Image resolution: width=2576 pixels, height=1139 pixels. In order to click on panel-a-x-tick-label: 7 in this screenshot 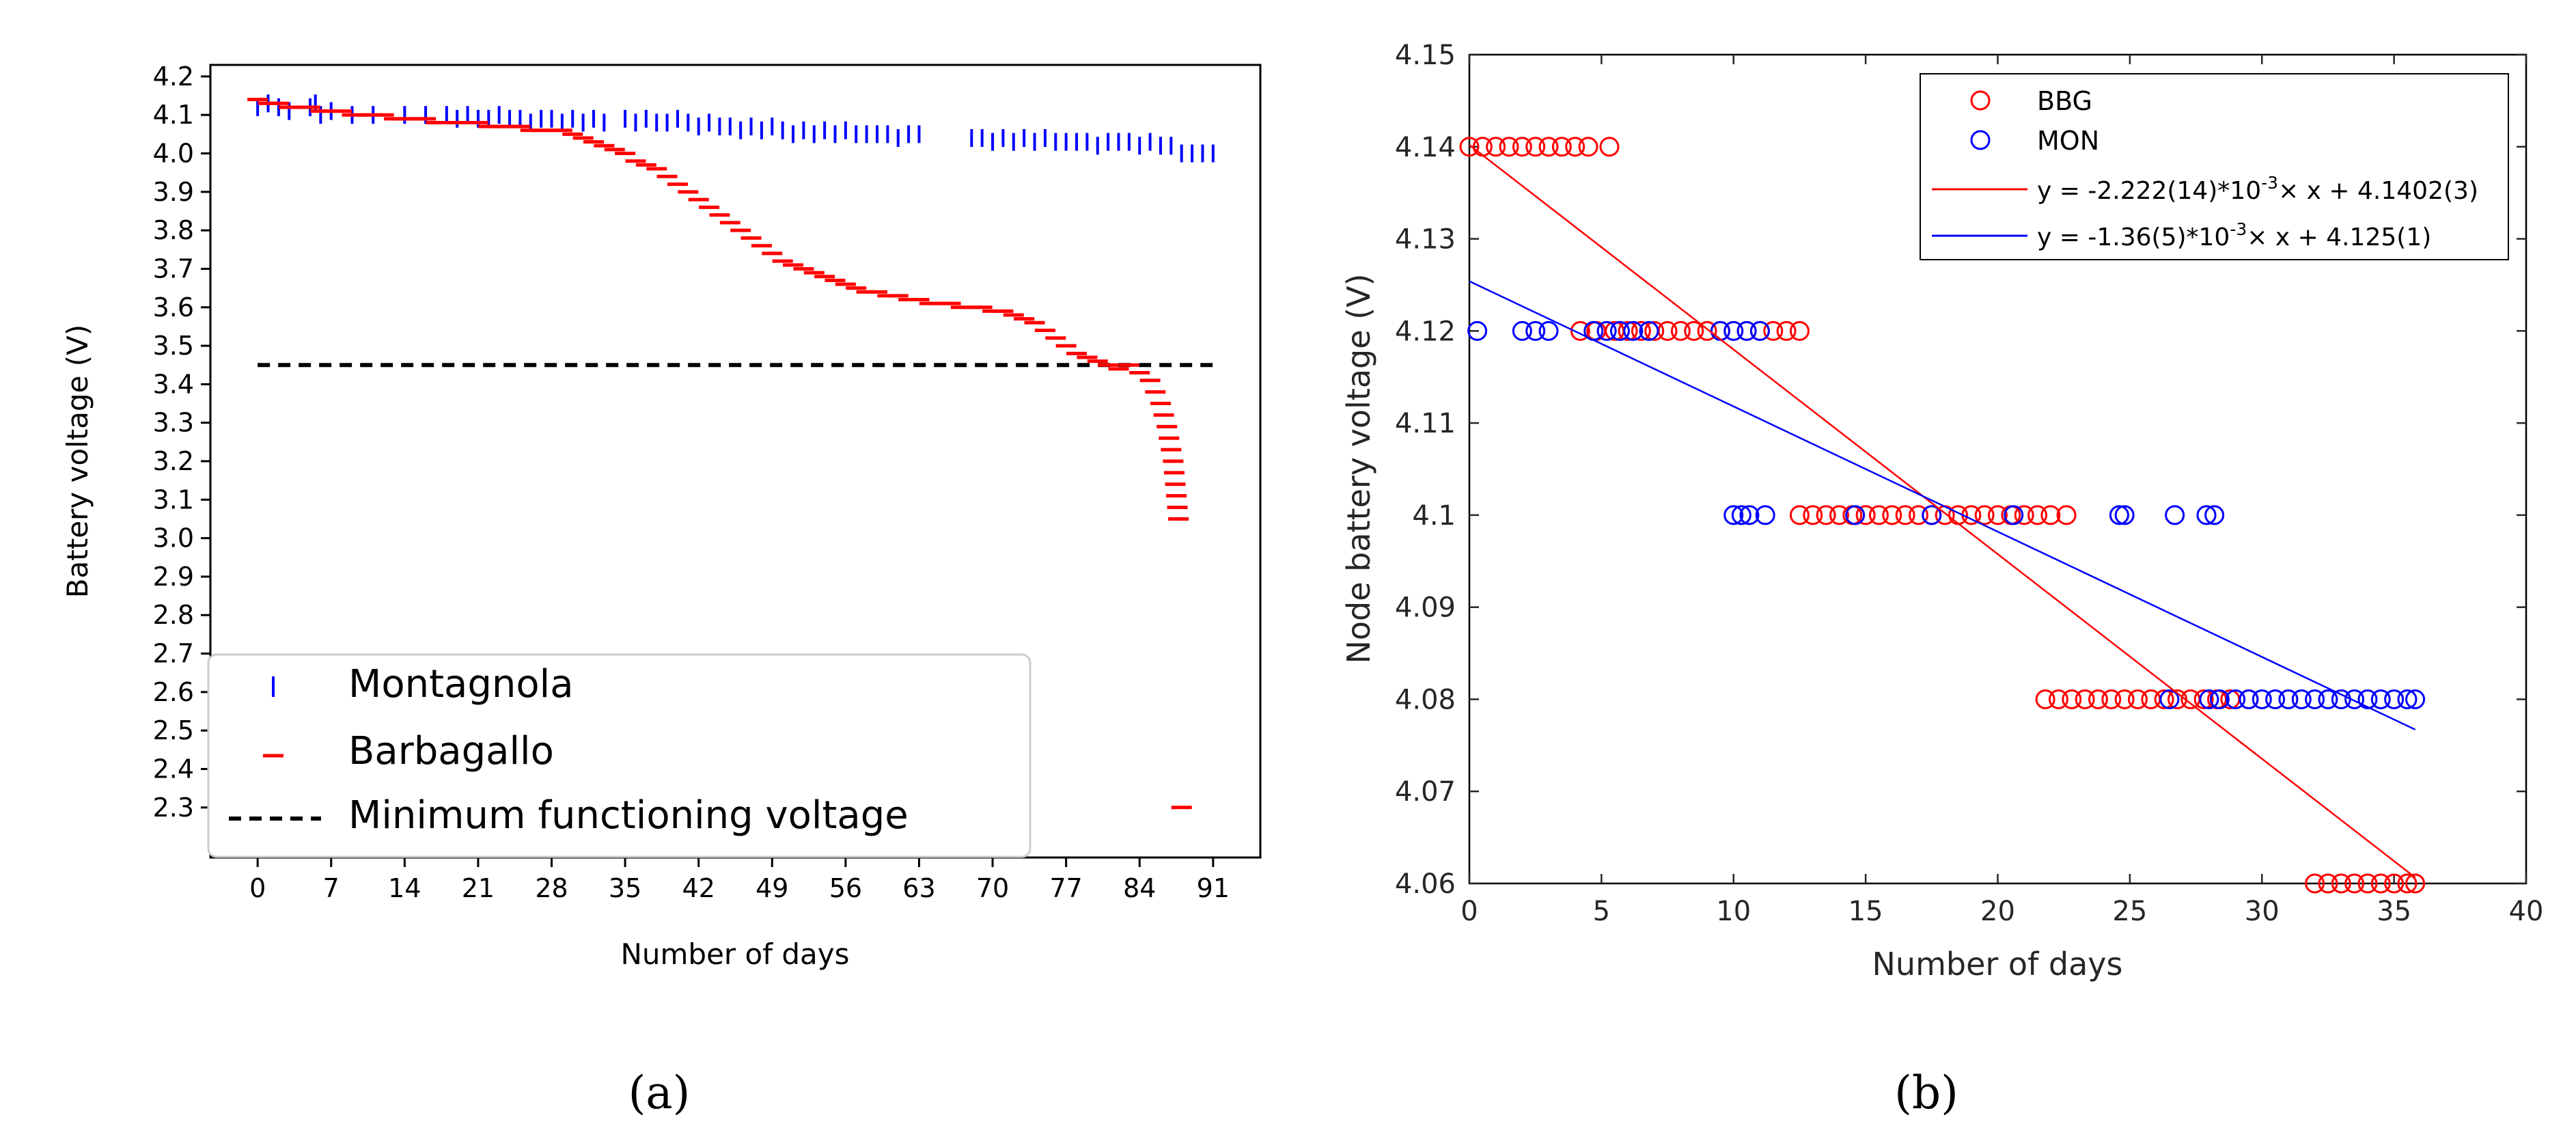, I will do `click(332, 888)`.